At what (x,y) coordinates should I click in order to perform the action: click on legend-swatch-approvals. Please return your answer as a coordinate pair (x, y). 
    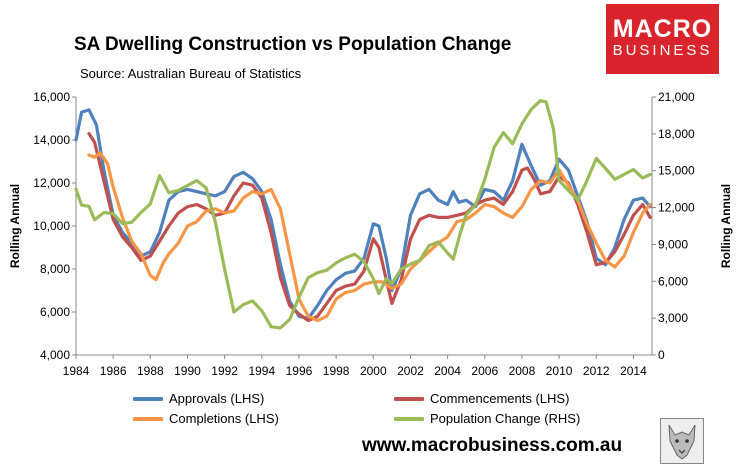
    Looking at the image, I should click on (148, 398).